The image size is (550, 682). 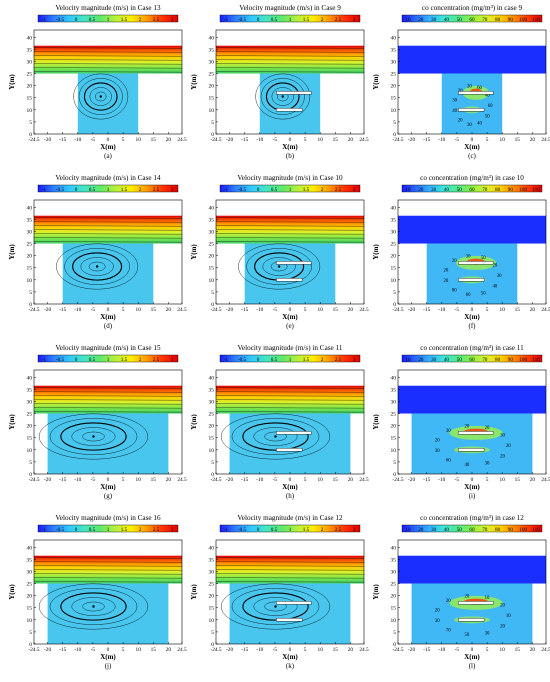 I want to click on colorbar-tick-label: 10, so click(x=408, y=530).